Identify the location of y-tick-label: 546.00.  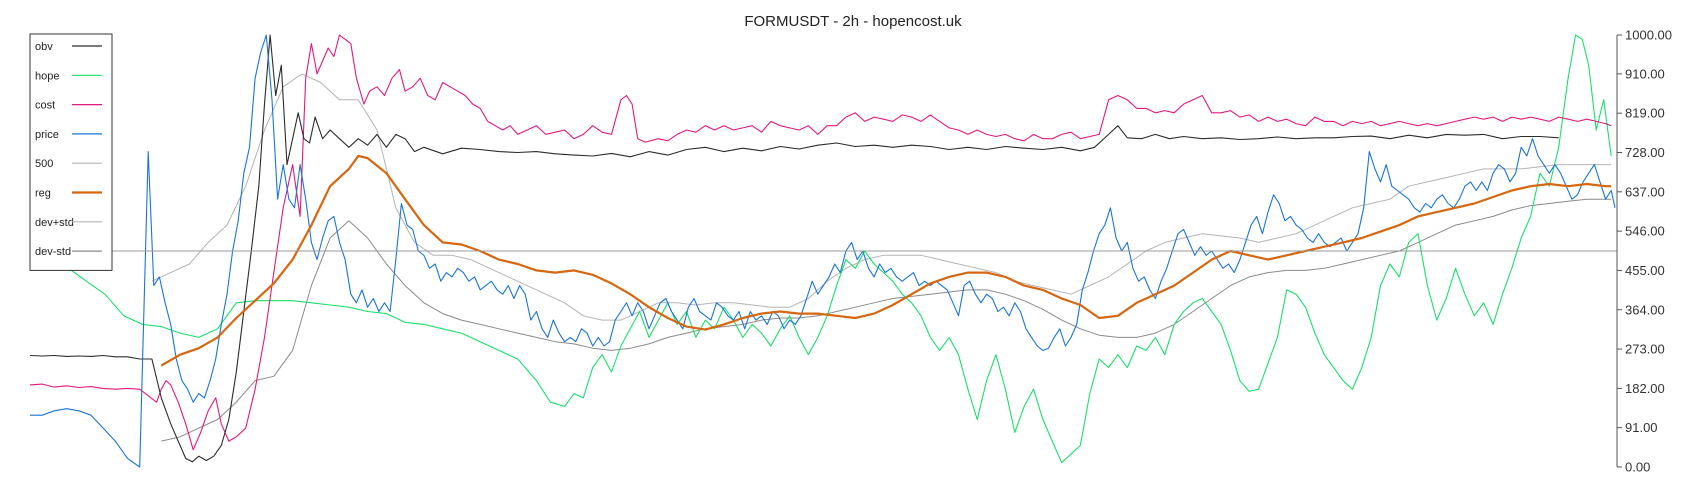
(1645, 231).